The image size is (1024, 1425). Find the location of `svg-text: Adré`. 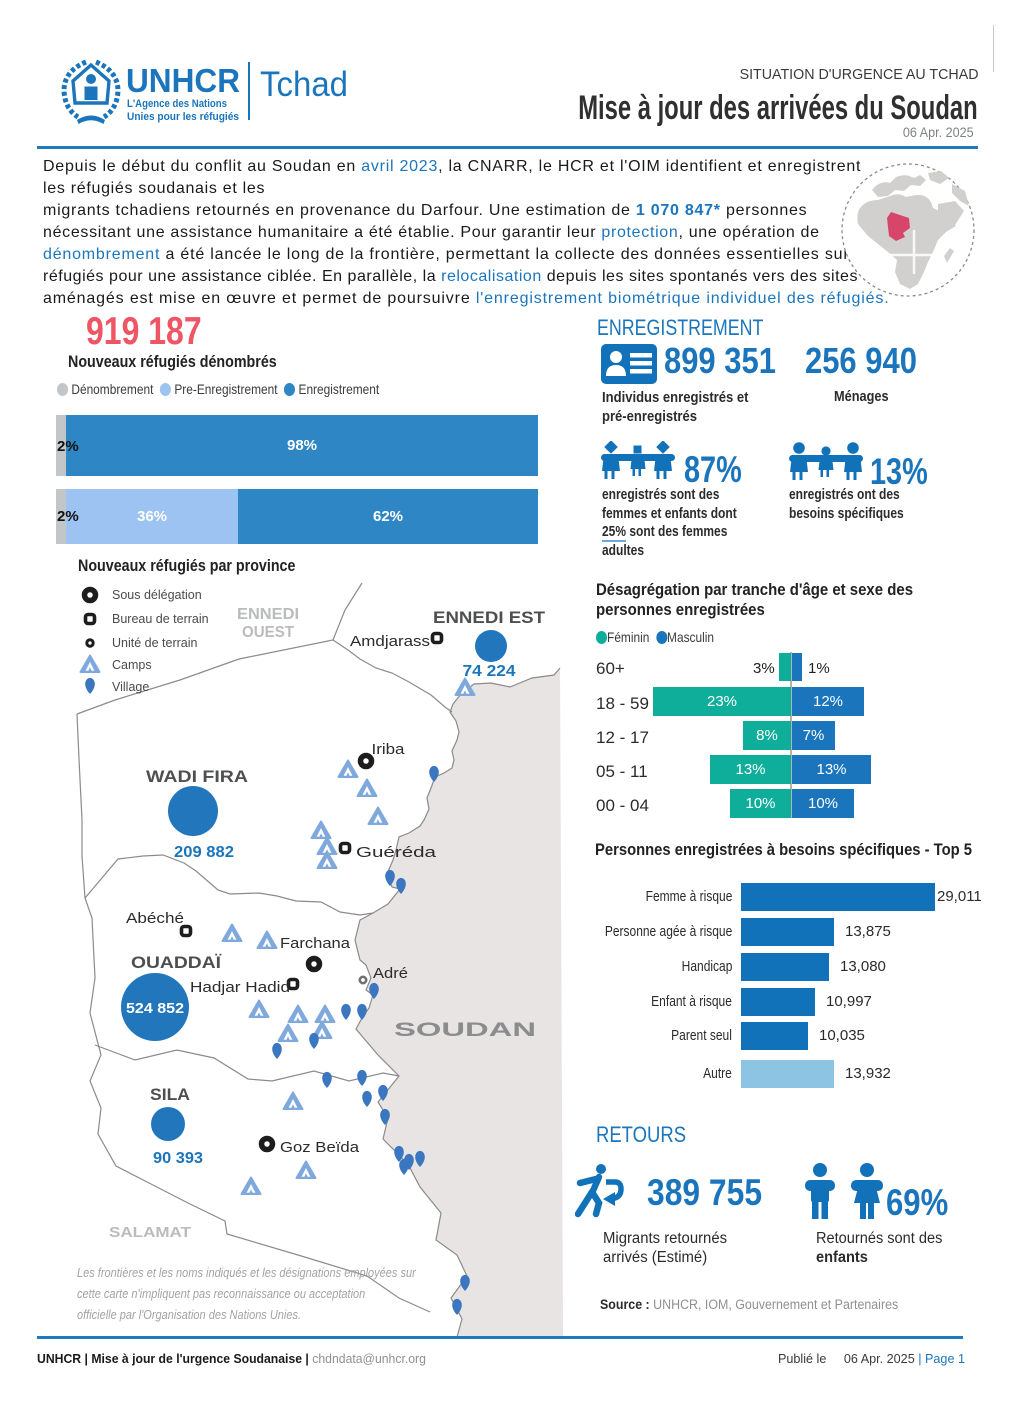

svg-text: Adré is located at coordinates (390, 974).